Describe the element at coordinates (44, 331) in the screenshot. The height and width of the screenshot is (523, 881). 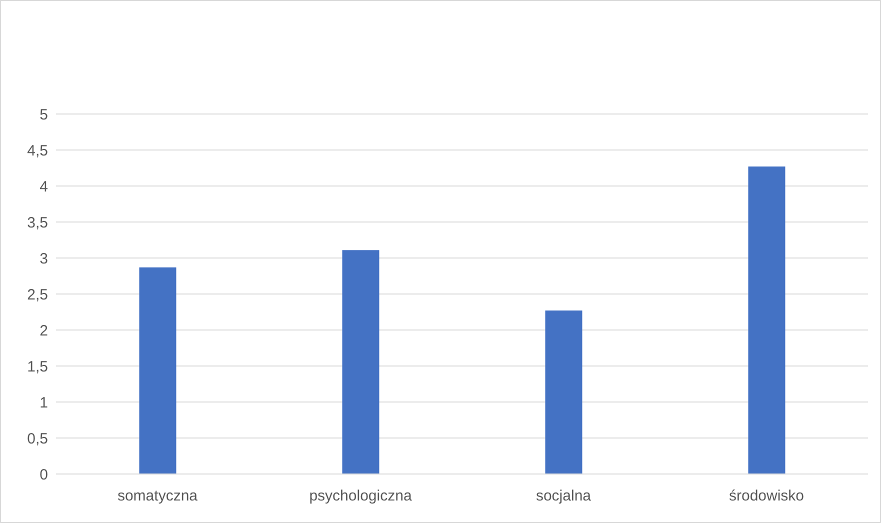
I see `y-tick-label: 2` at that location.